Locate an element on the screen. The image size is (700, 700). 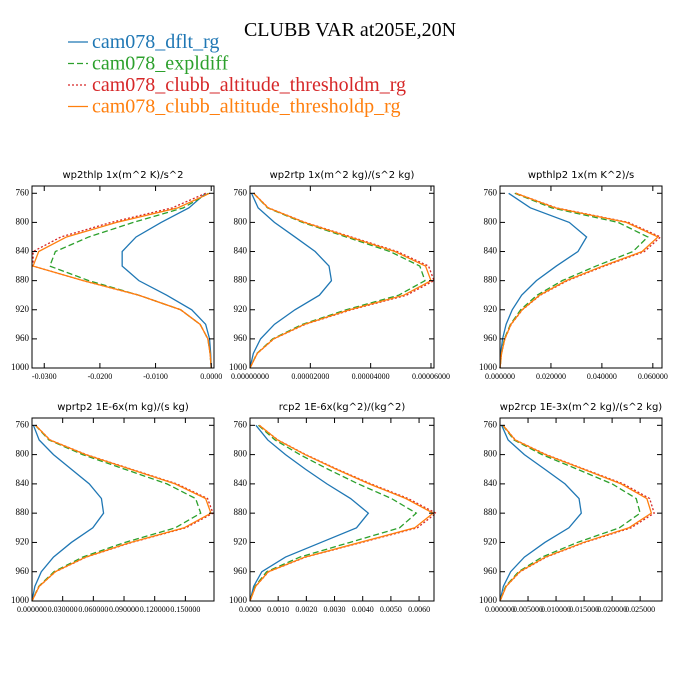
panel-title: rcp2 1E-6x(kg^2)/(kg^2) is located at coordinates (342, 407).